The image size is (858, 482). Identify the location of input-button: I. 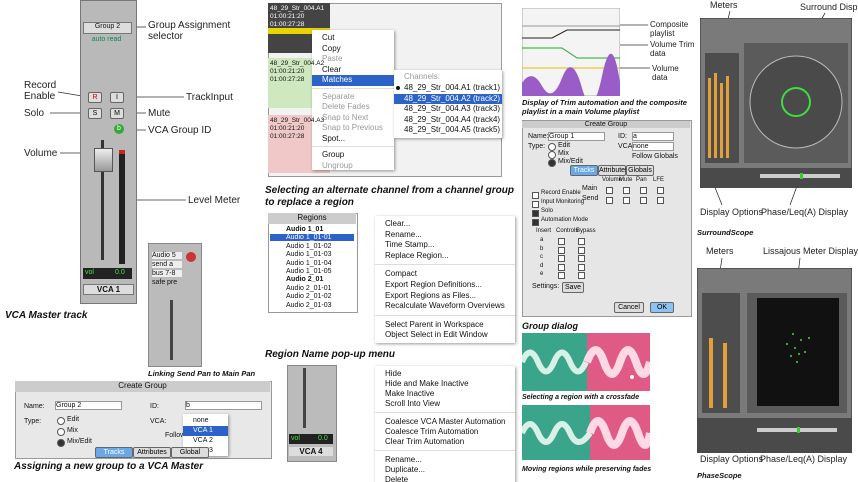
(117, 97).